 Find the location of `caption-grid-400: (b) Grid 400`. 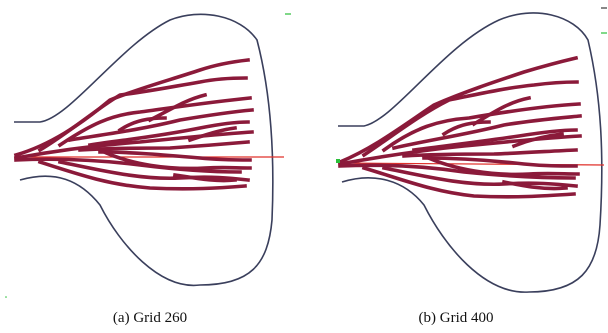

caption-grid-400: (b) Grid 400 is located at coordinates (456, 318).